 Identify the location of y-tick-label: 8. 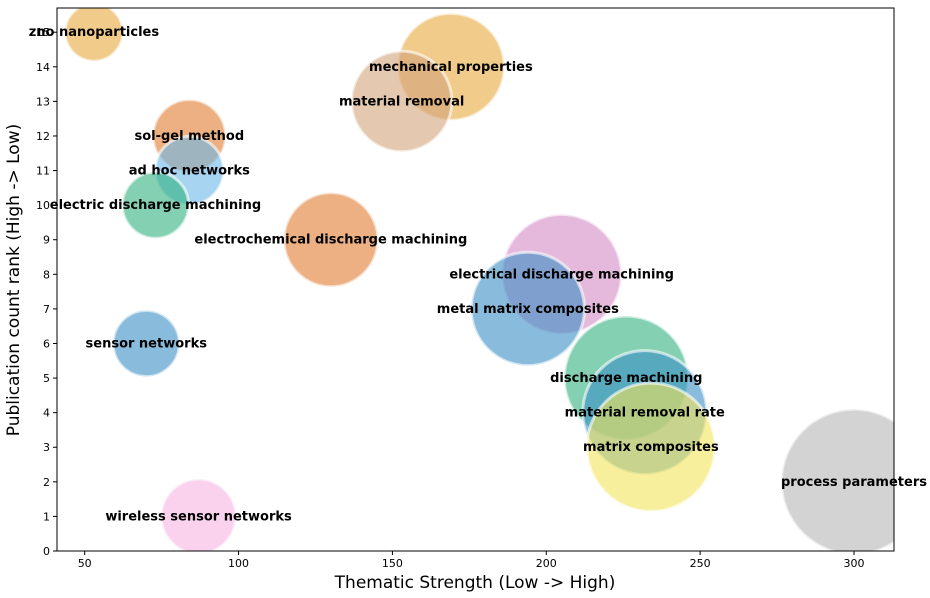
(46, 274).